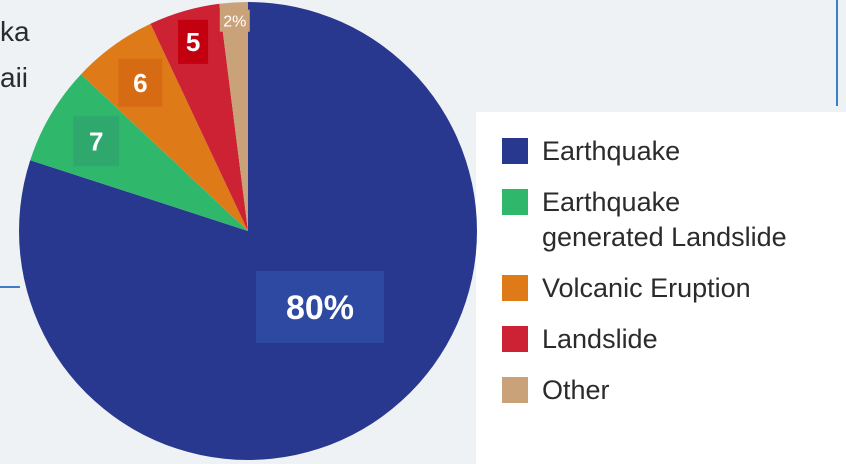  What do you see at coordinates (644, 390) in the screenshot?
I see `legend-item-other: Other` at bounding box center [644, 390].